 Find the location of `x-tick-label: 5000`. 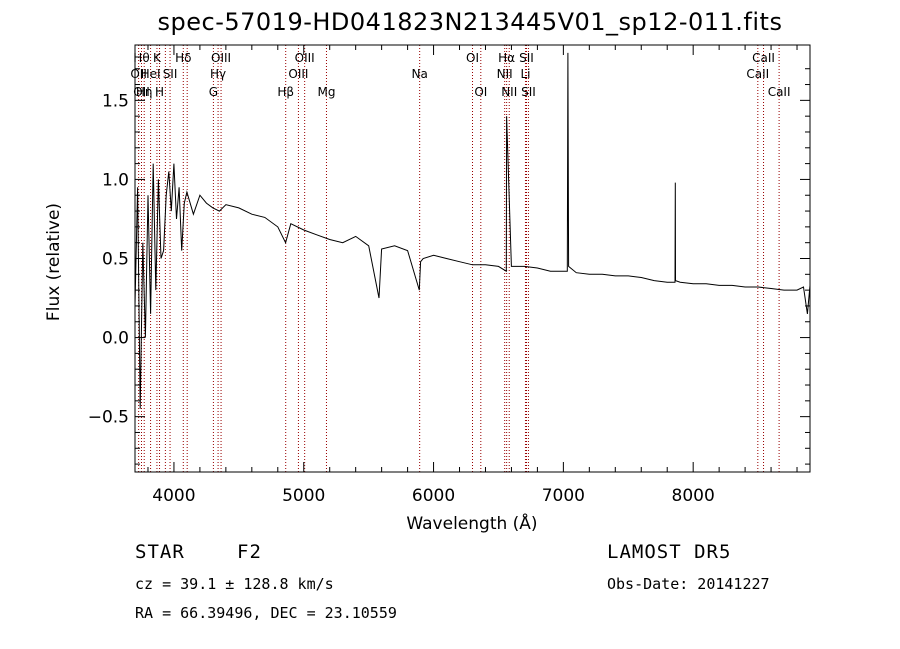

x-tick-label: 5000 is located at coordinates (303, 496).